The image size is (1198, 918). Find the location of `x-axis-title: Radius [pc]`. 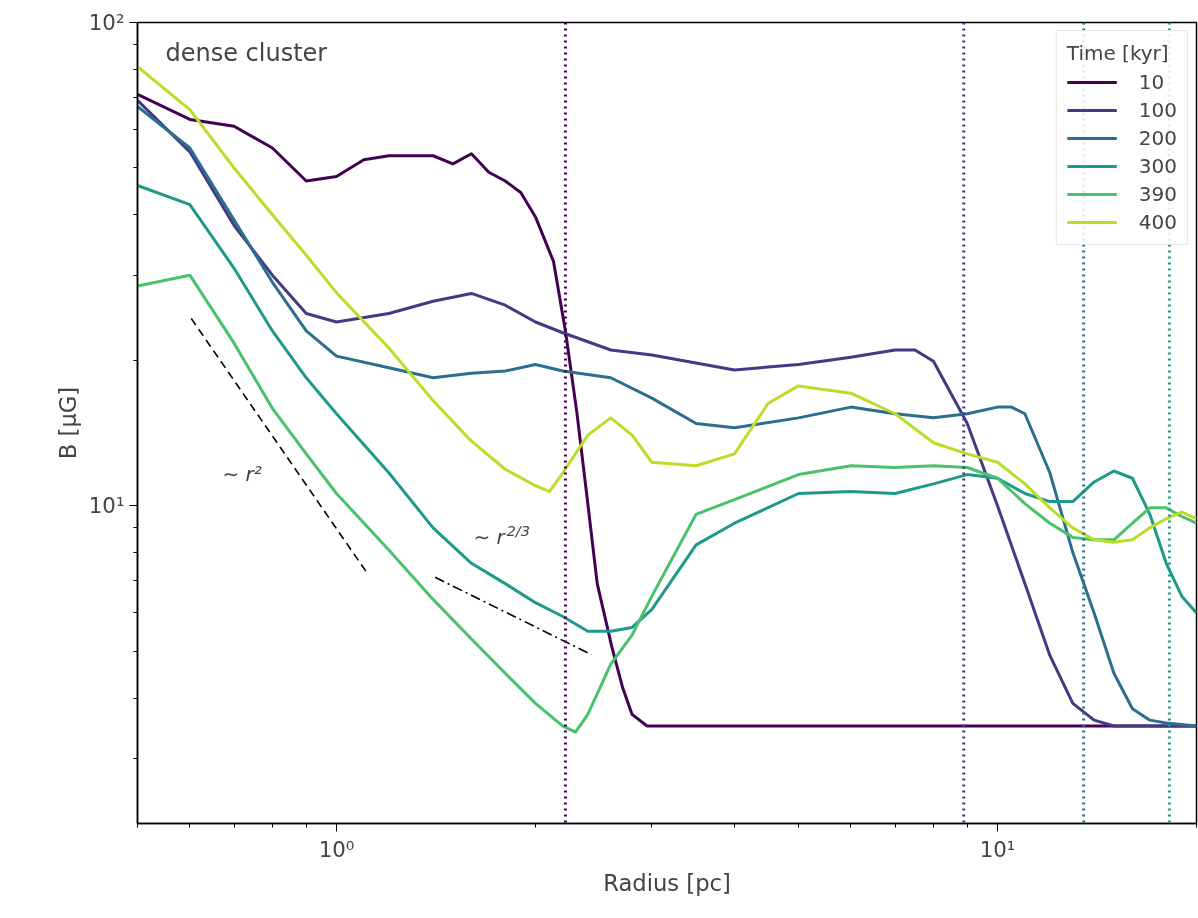

x-axis-title: Radius [pc] is located at coordinates (667, 882).